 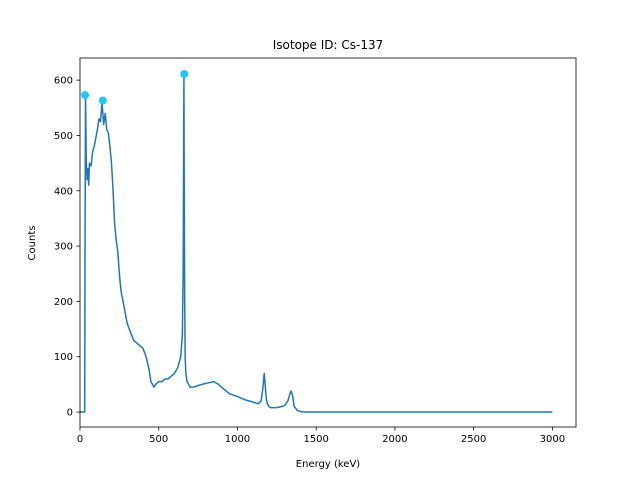 What do you see at coordinates (63, 357) in the screenshot?
I see `y-tick-label-1: 100` at bounding box center [63, 357].